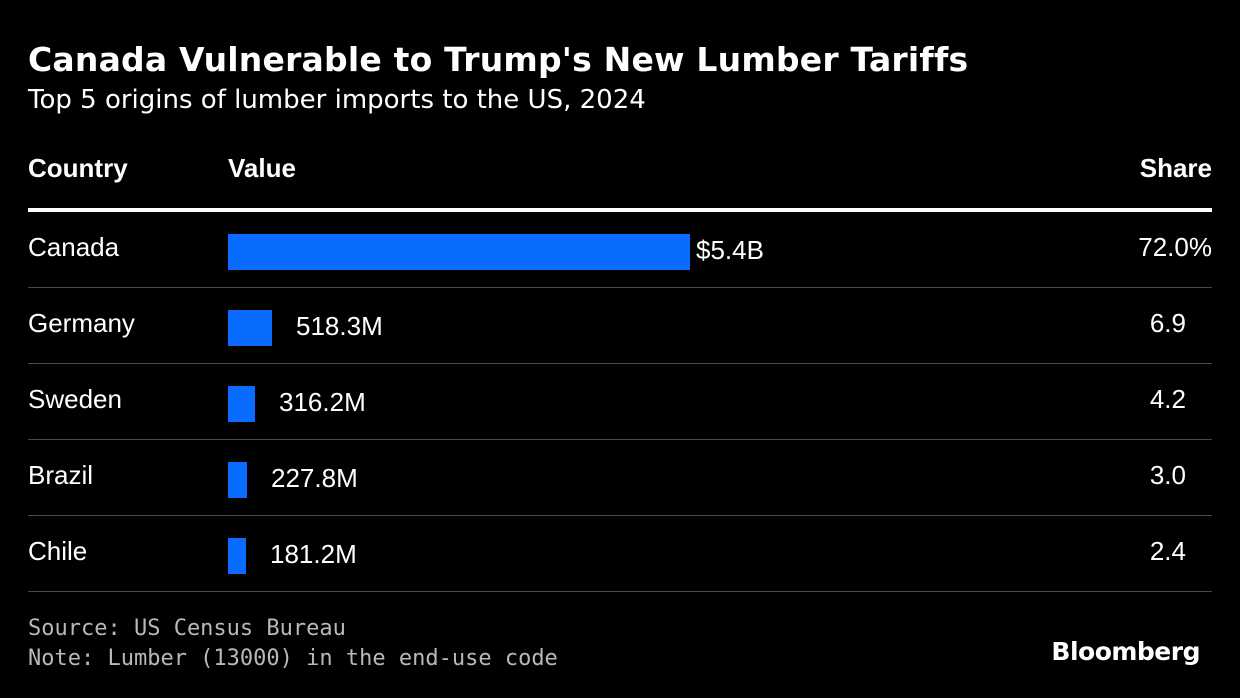  What do you see at coordinates (620, 554) in the screenshot?
I see `table-row: Chile 181.2M 2.4` at bounding box center [620, 554].